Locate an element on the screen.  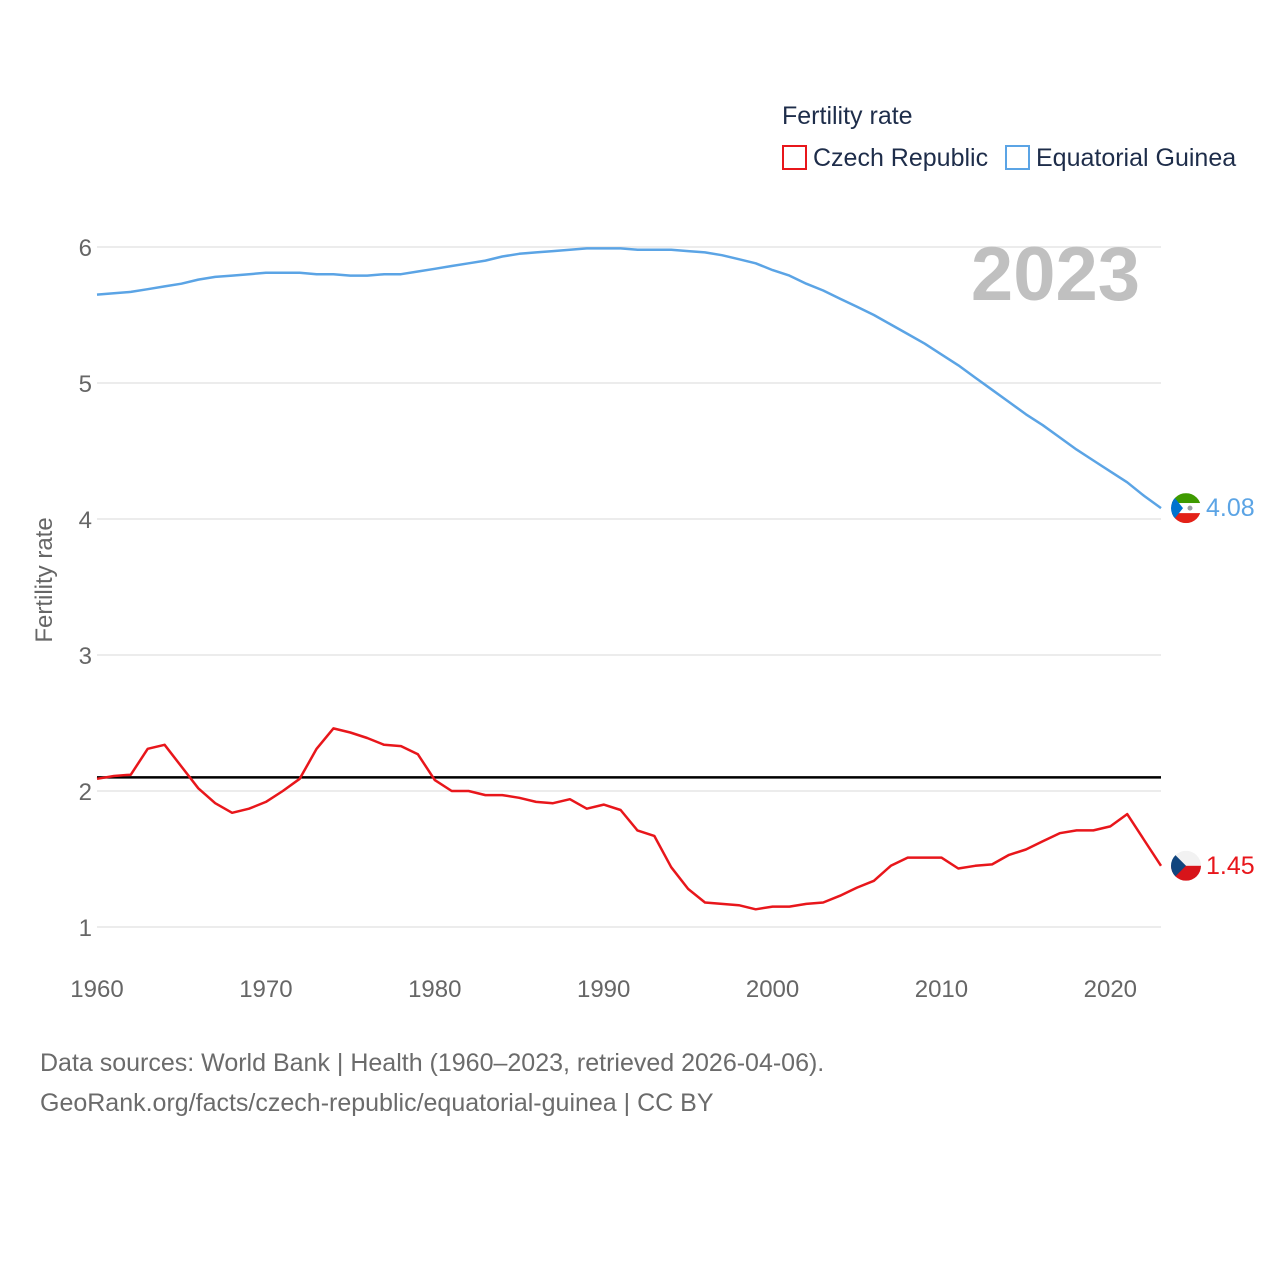
x-tick-label: 1990 is located at coordinates (603, 989).